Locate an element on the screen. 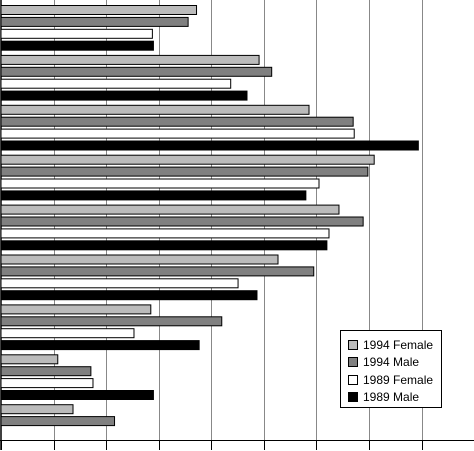  legend-label: 1989 Male is located at coordinates (391, 397).